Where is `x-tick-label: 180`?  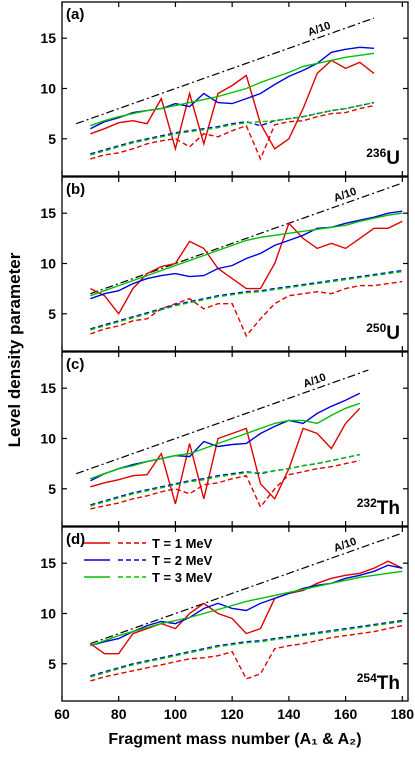
x-tick-label: 180 is located at coordinates (403, 714).